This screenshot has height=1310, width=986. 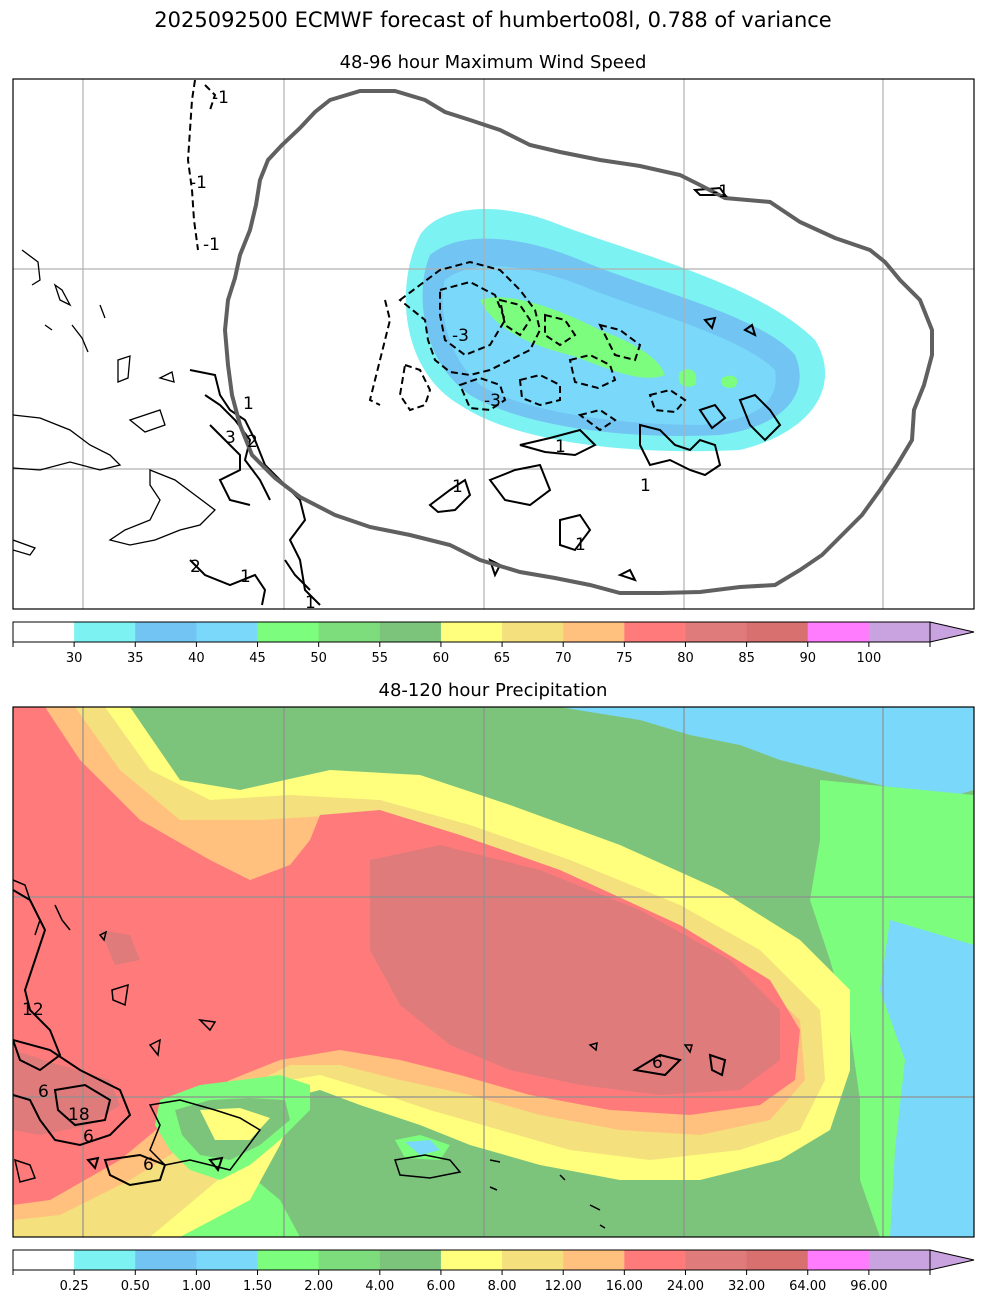 What do you see at coordinates (422, 1147) in the screenshot?
I see `precip-shade-lightblue-pr` at bounding box center [422, 1147].